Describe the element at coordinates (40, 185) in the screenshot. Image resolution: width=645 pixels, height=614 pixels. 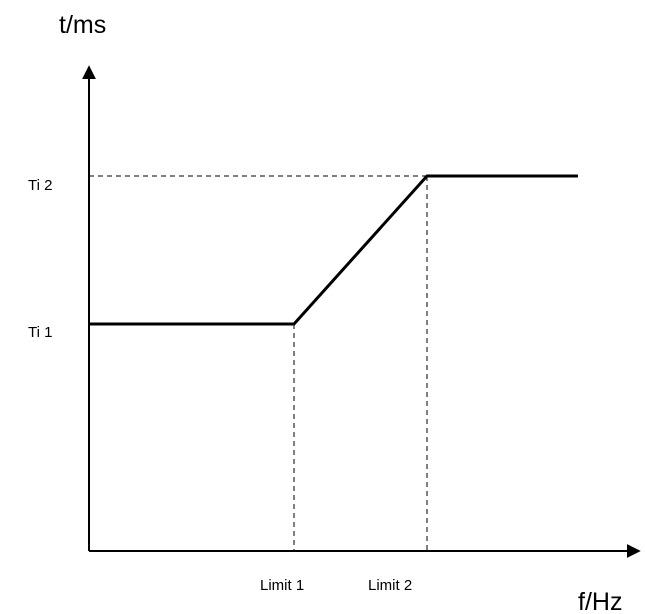
I see `y-tick-ti-2: Ti 2` at that location.